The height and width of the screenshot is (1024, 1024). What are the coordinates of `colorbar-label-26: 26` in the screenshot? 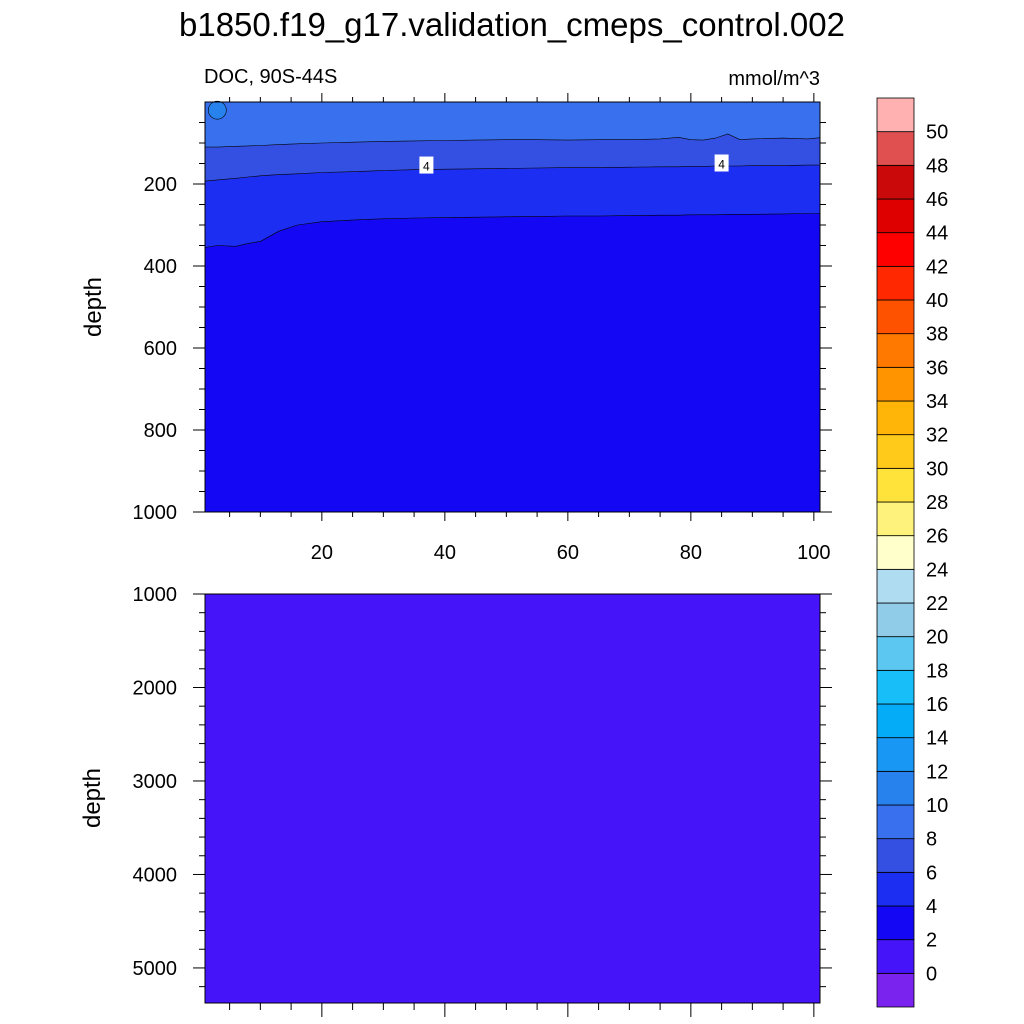 It's located at (937, 537).